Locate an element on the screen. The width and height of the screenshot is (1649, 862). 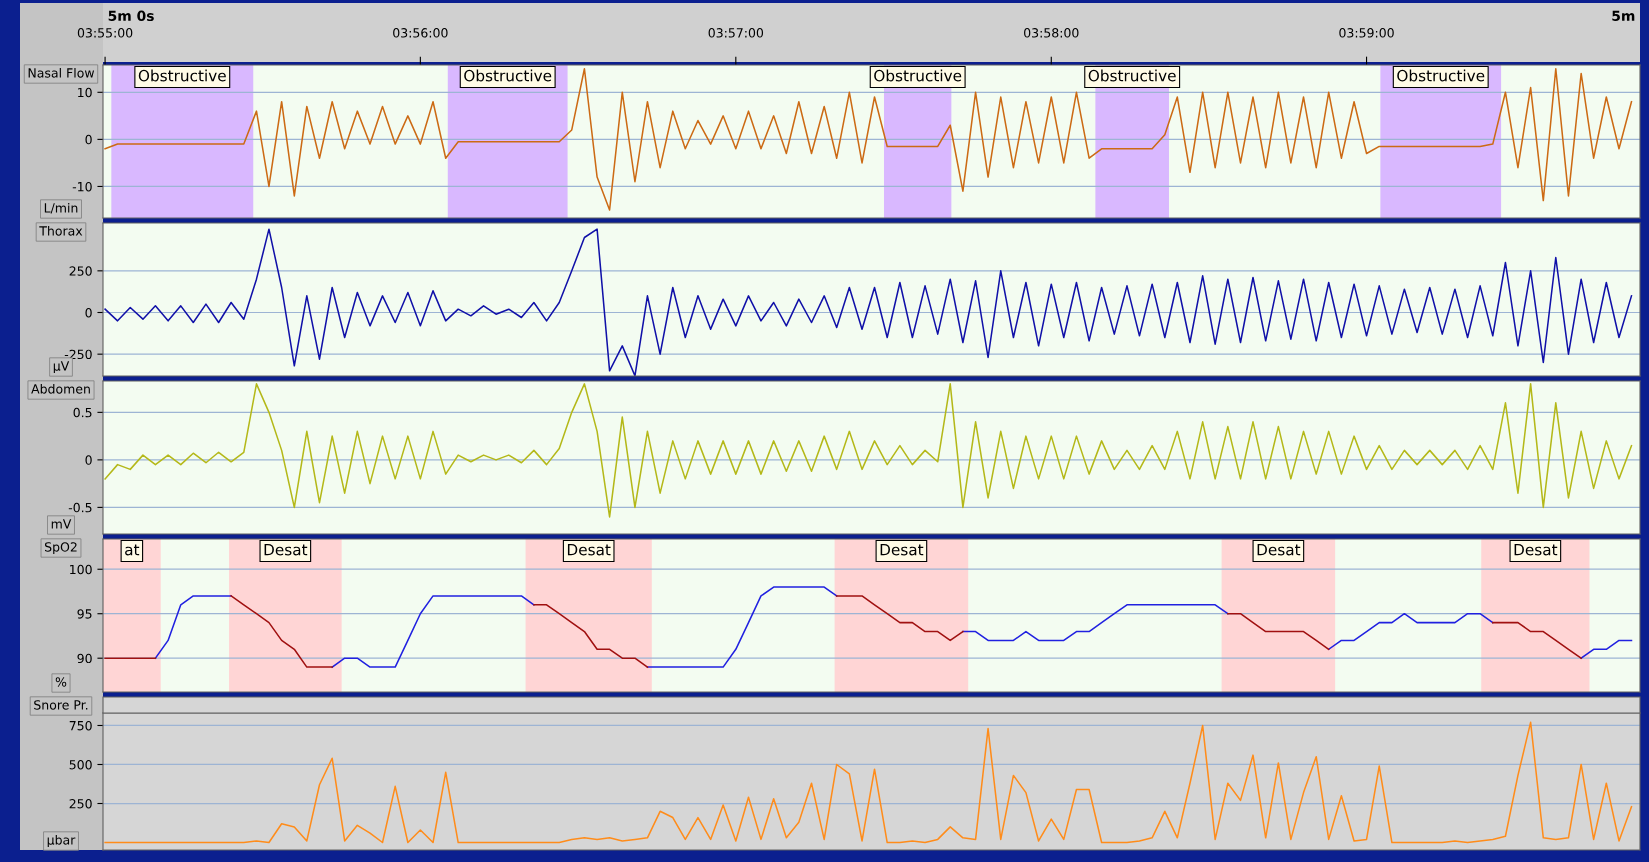
y-tick-label: 90 is located at coordinates (84, 658).